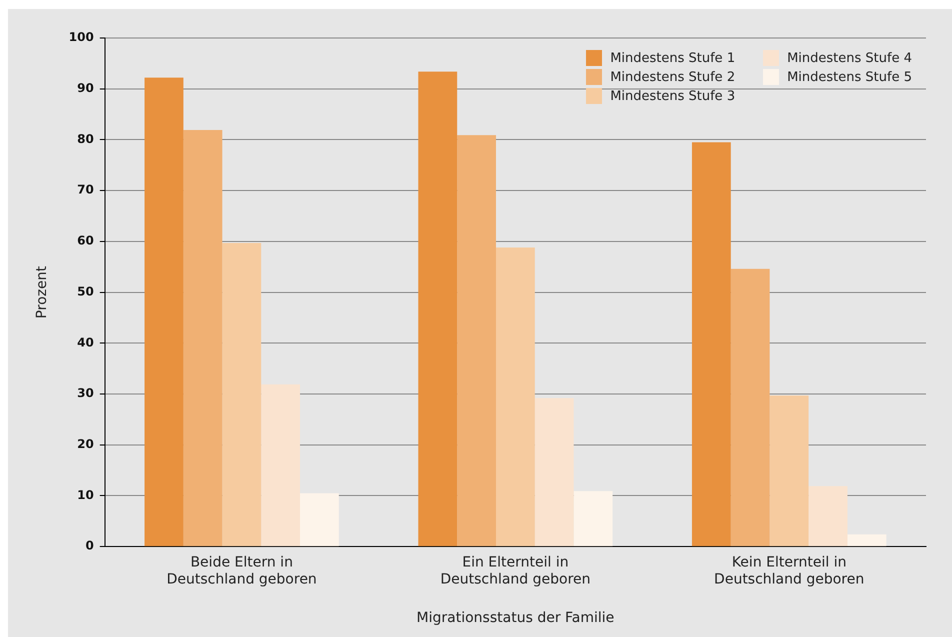 Image resolution: width=952 pixels, height=637 pixels. I want to click on y-tick-label: 70, so click(85, 189).